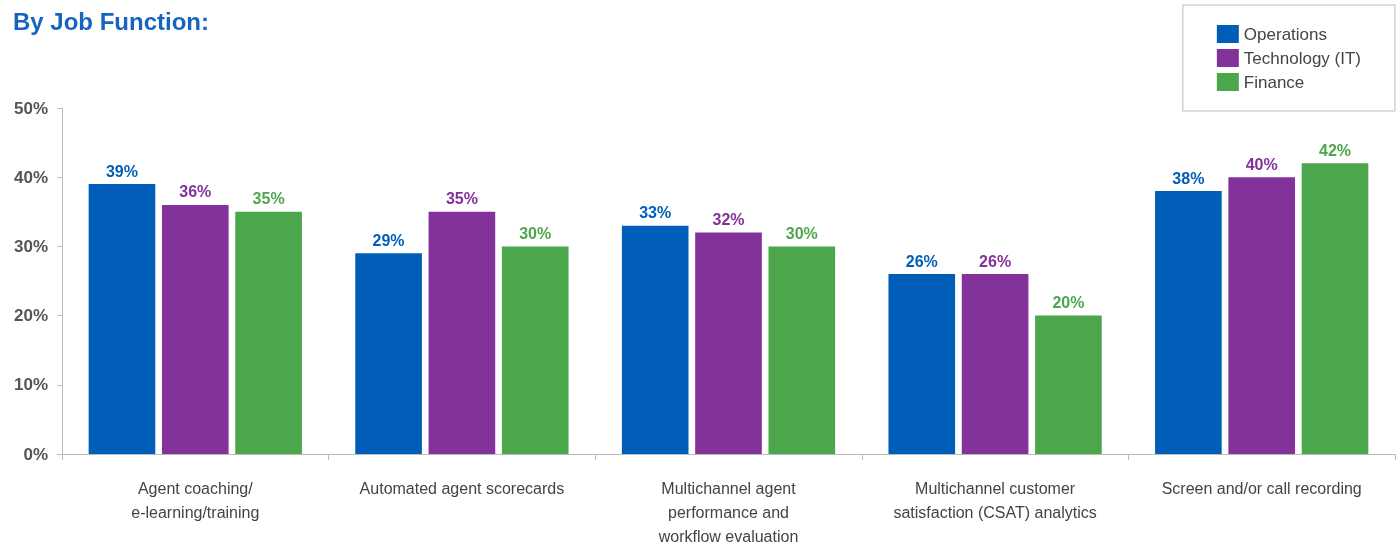 The width and height of the screenshot is (1400, 548). Describe the element at coordinates (30, 246) in the screenshot. I see `y-tick-label: 30%` at that location.